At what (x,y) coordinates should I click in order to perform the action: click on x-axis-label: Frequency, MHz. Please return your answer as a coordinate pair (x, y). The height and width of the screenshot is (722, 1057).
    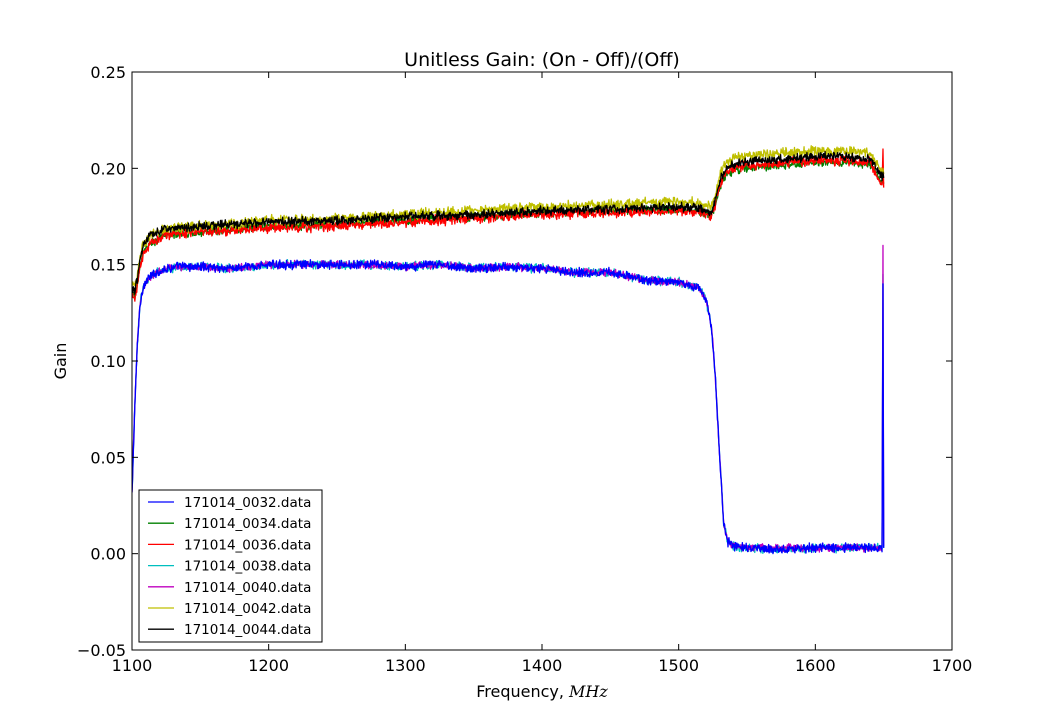
    Looking at the image, I should click on (542, 691).